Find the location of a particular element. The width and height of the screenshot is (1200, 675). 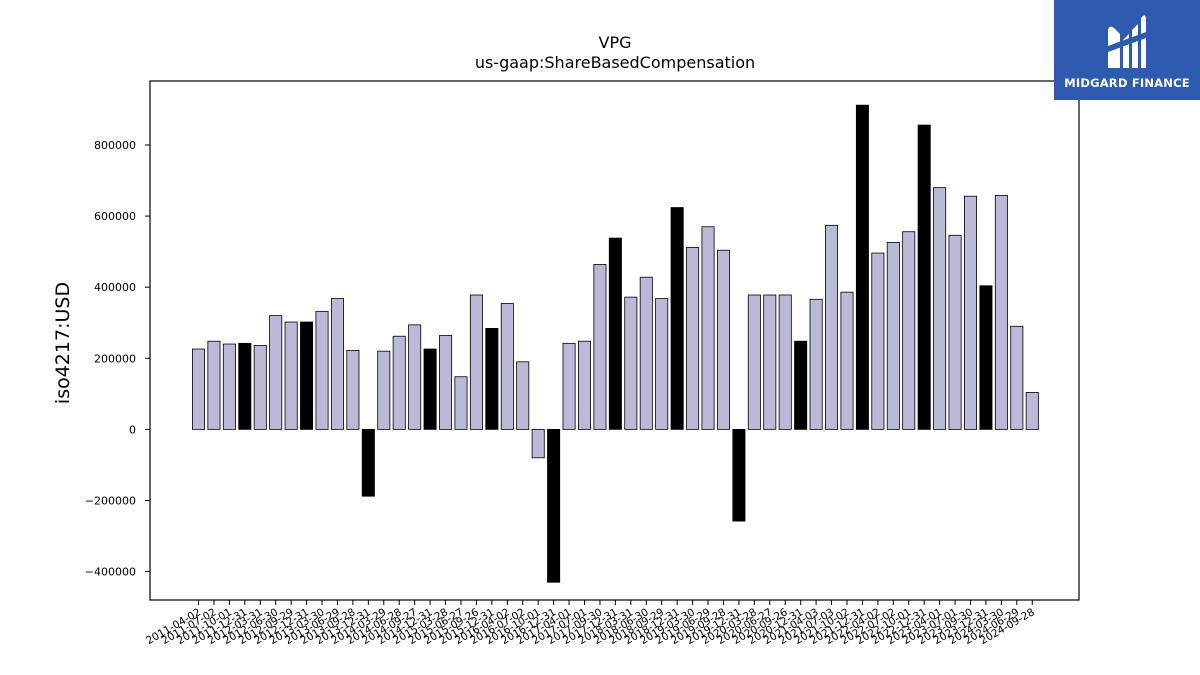

y-tick-label: 400000 is located at coordinates (115, 287).